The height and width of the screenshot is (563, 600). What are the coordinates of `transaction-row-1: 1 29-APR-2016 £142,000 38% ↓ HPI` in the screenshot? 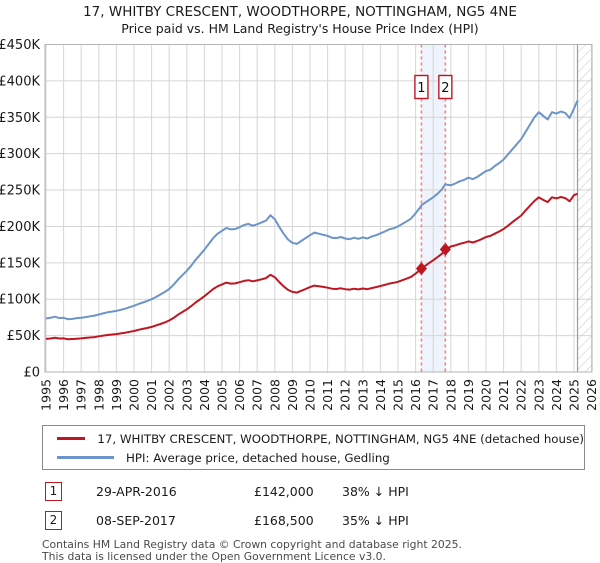 It's located at (322, 491).